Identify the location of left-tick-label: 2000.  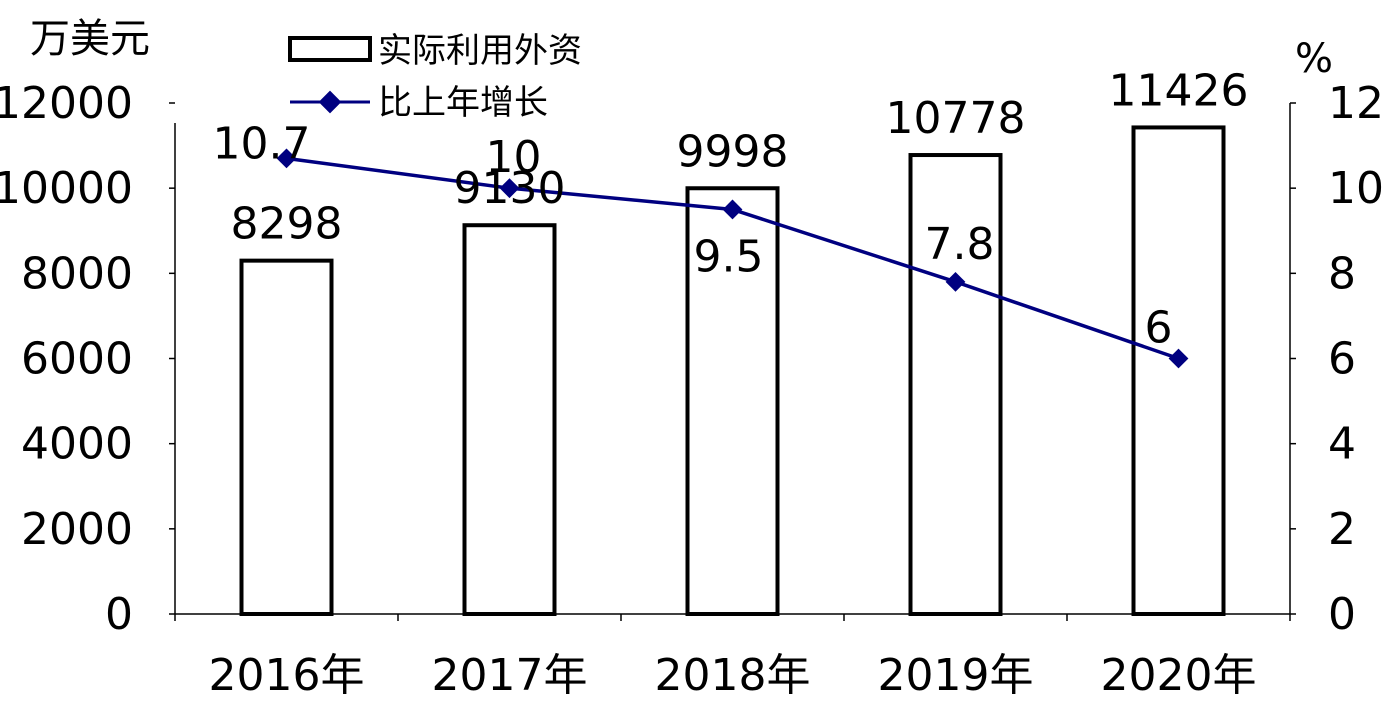
(77, 529).